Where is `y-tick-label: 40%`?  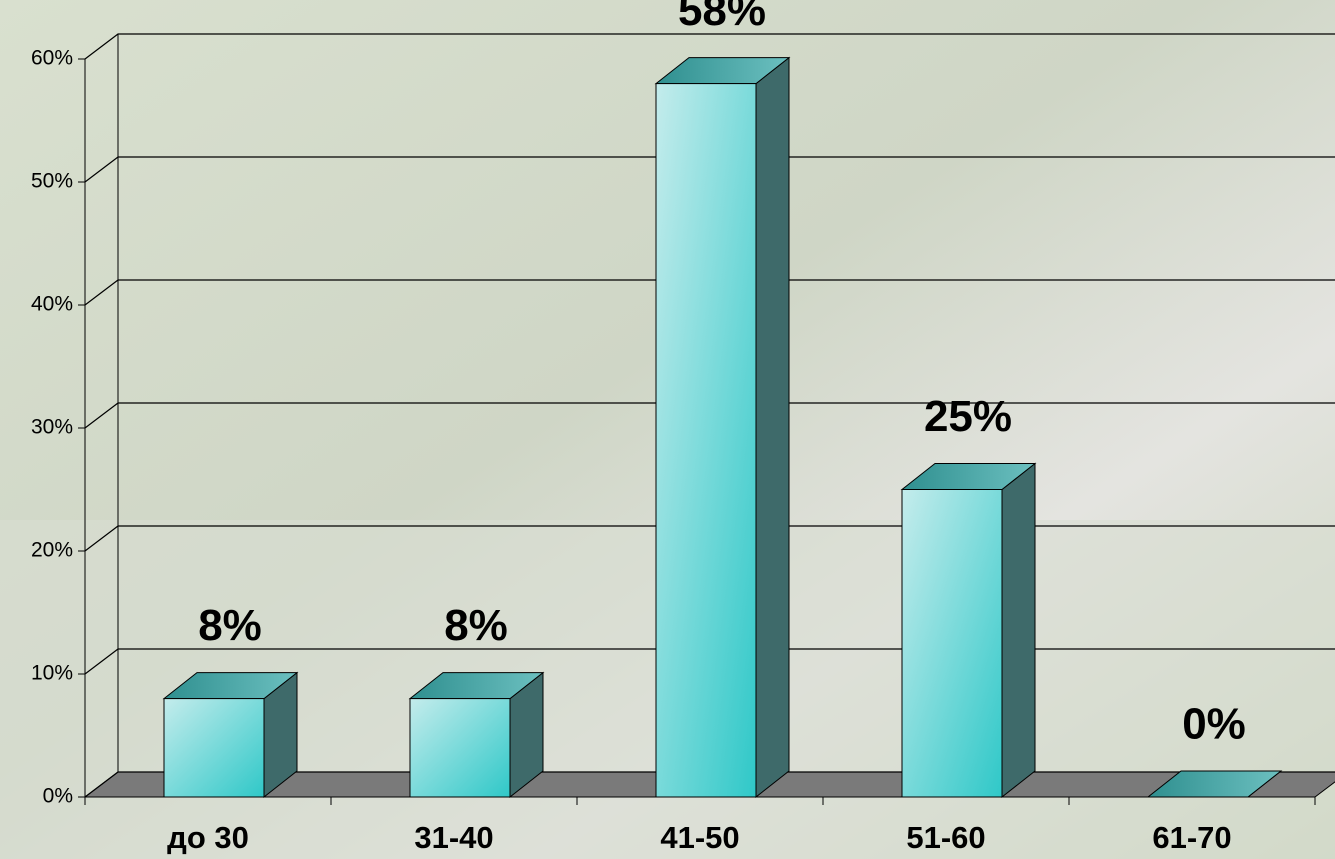
y-tick-label: 40% is located at coordinates (52, 304).